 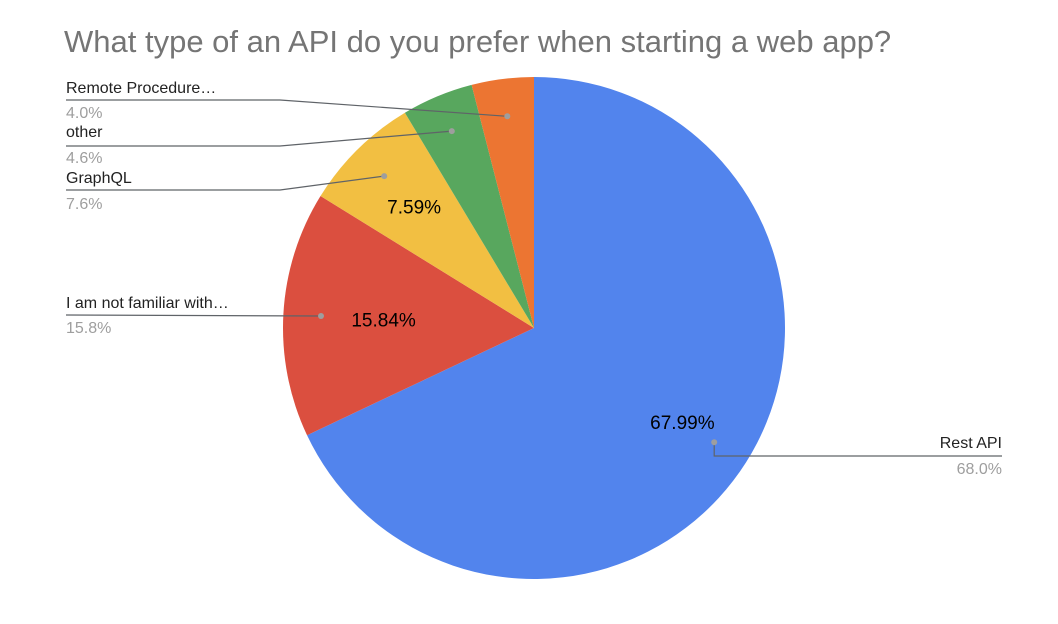 What do you see at coordinates (259, 138) in the screenshot?
I see `slice-4-leader-line` at bounding box center [259, 138].